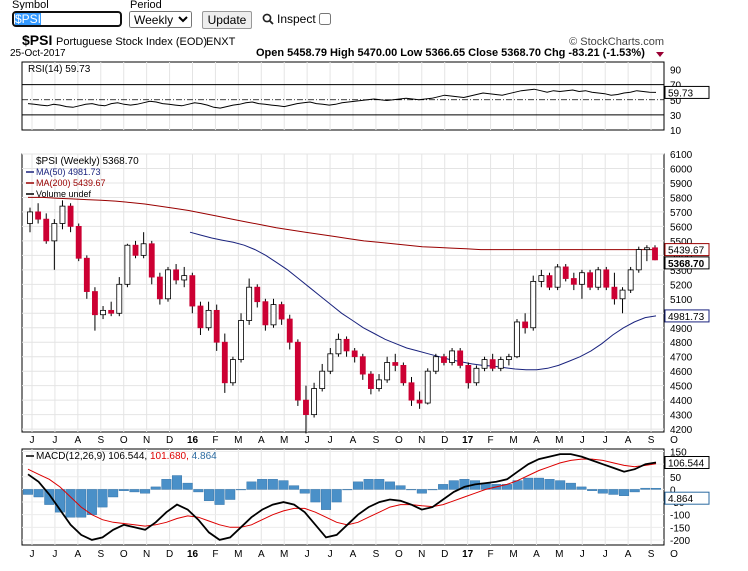 This screenshot has height=571, width=748. Describe the element at coordinates (681, 416) in the screenshot. I see `price-tick-label: 4300` at that location.